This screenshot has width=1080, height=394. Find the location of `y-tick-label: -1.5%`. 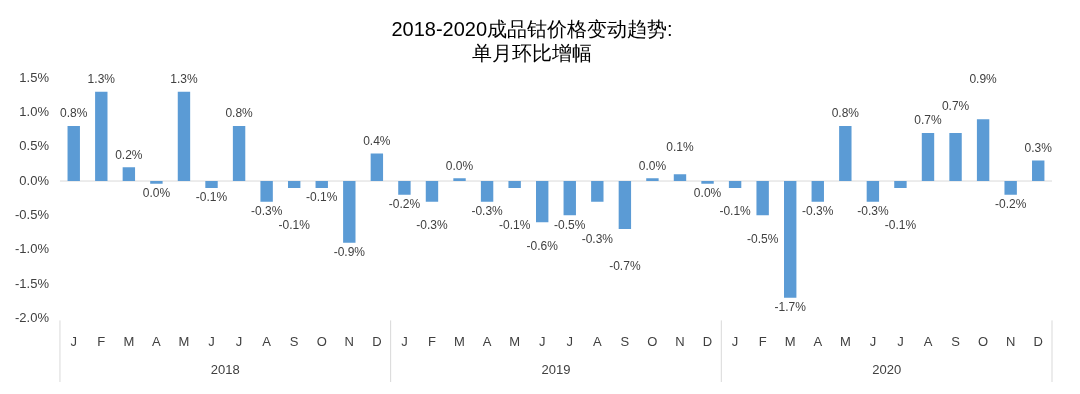

y-tick-label: -1.5% is located at coordinates (32, 283).